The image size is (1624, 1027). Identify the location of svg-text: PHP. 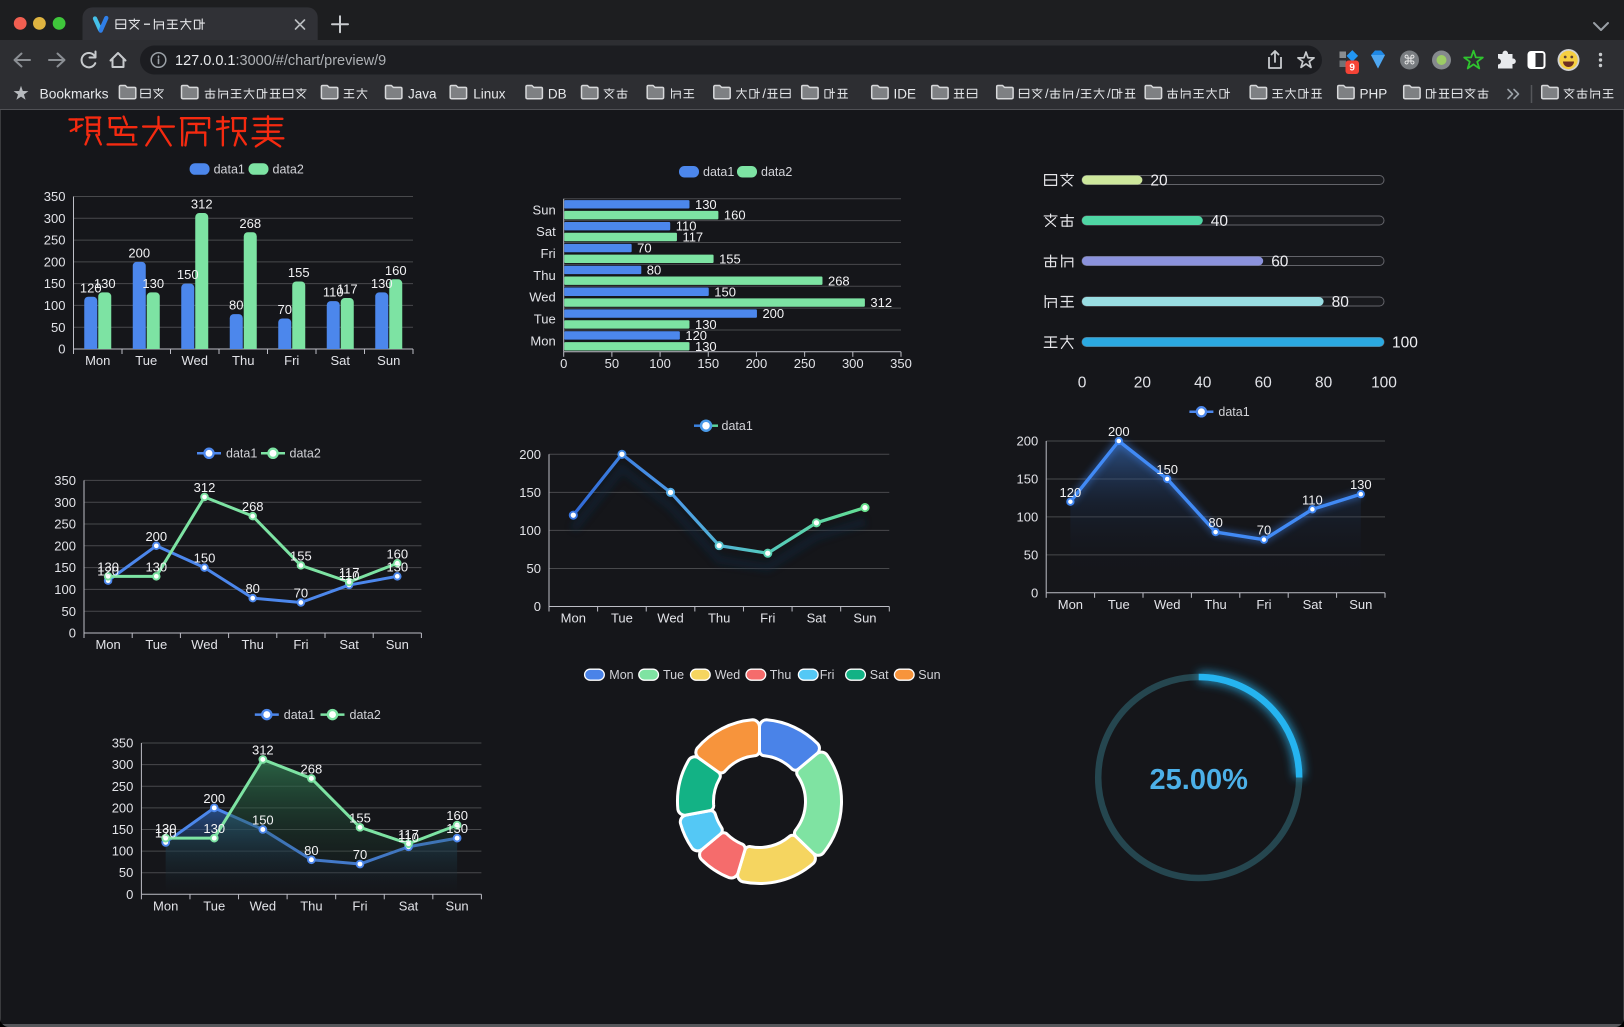
(1374, 94).